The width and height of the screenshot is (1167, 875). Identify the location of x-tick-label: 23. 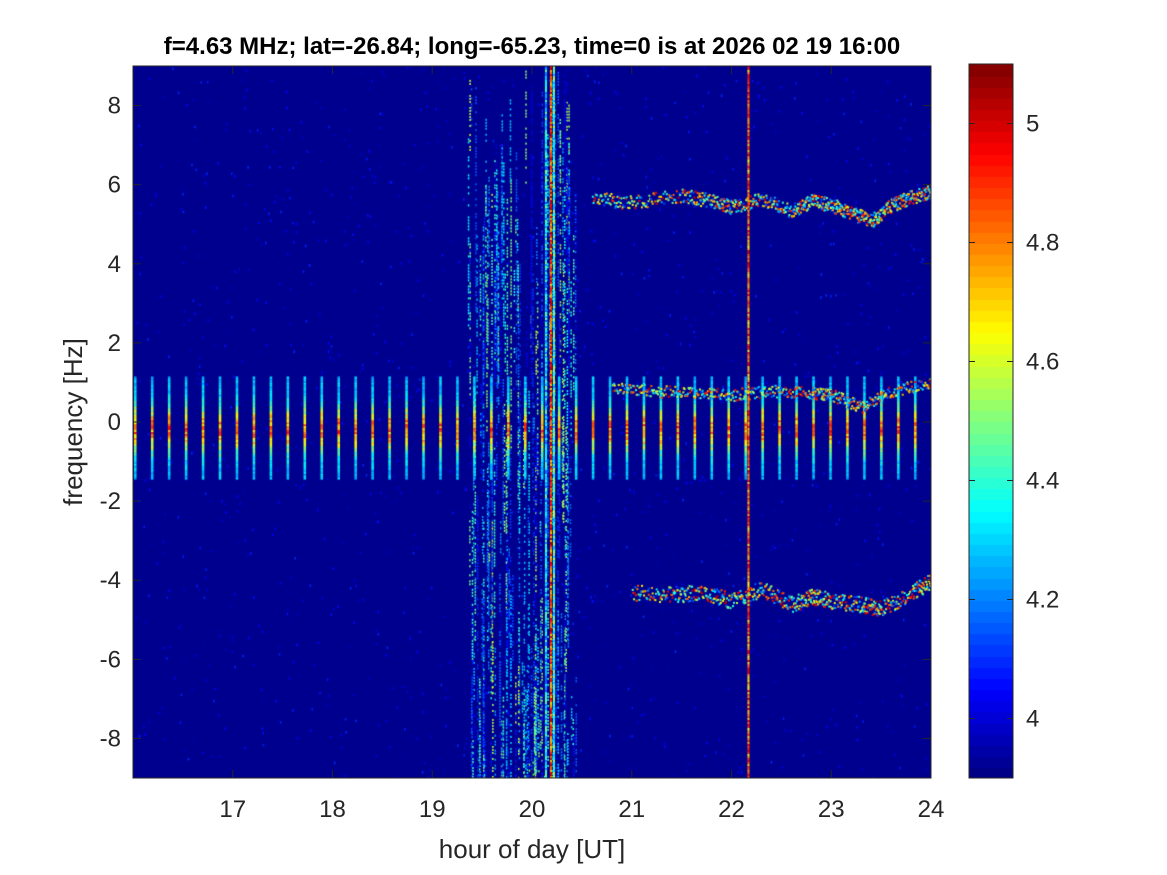
(831, 809).